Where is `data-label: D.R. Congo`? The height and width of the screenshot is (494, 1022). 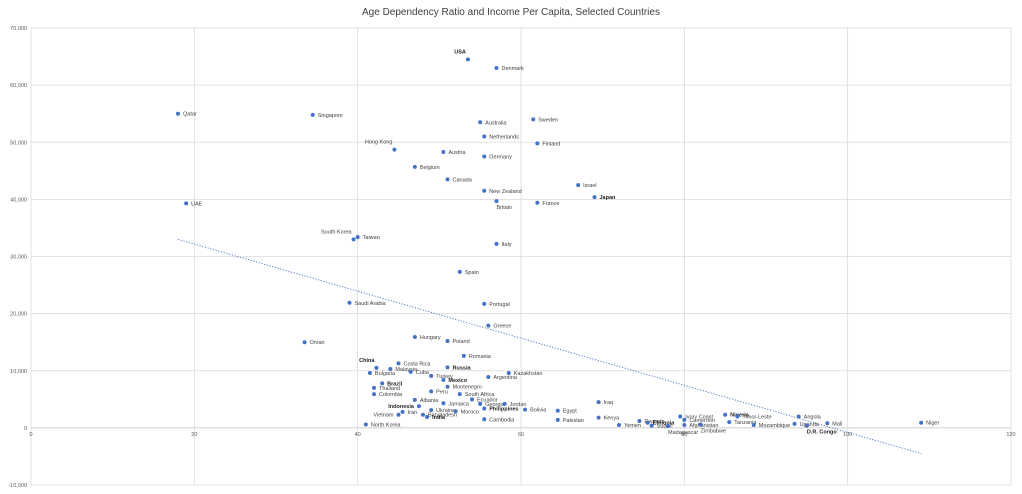 data-label: D.R. Congo is located at coordinates (822, 433).